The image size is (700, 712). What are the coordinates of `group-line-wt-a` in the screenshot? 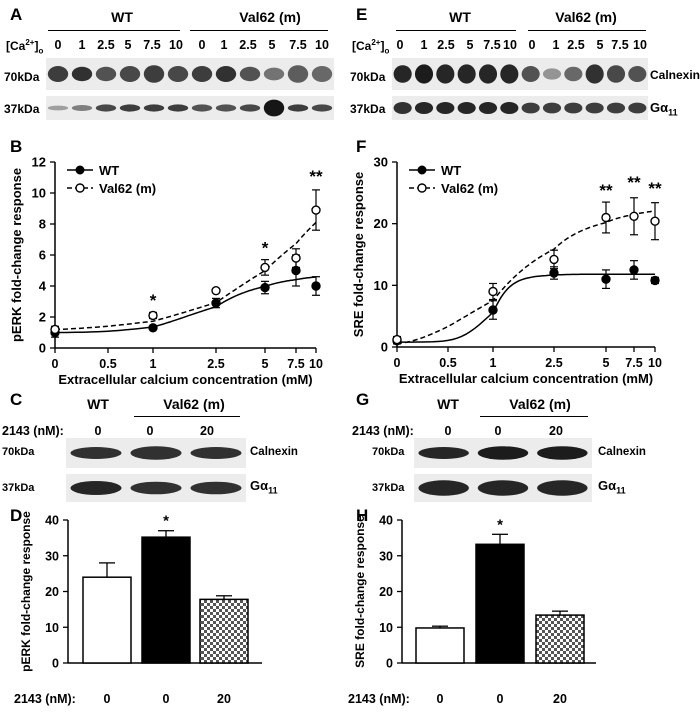 It's located at (114, 30).